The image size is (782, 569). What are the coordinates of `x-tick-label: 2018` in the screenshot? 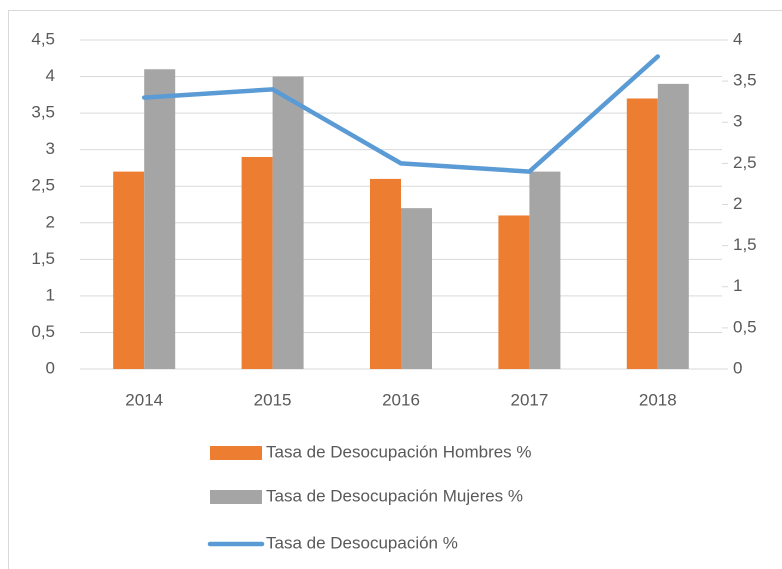 It's located at (658, 399).